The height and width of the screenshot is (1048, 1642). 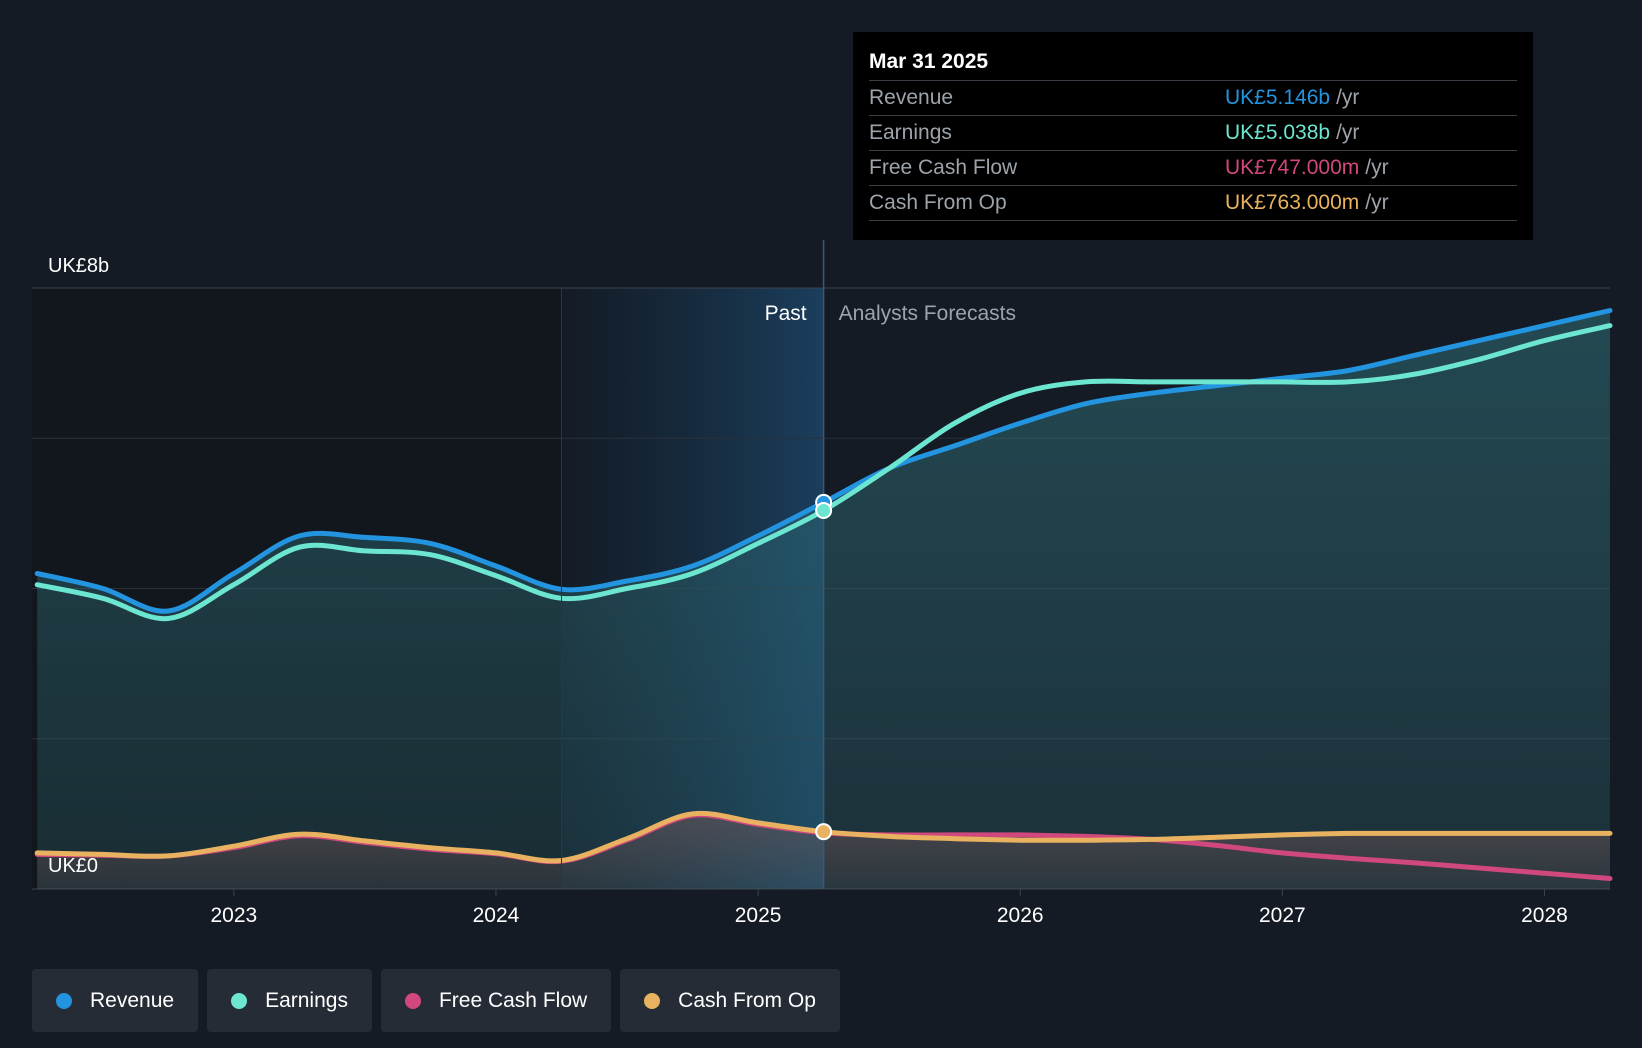 What do you see at coordinates (1292, 202) in the screenshot?
I see `tooltip-value: UK£763.000m` at bounding box center [1292, 202].